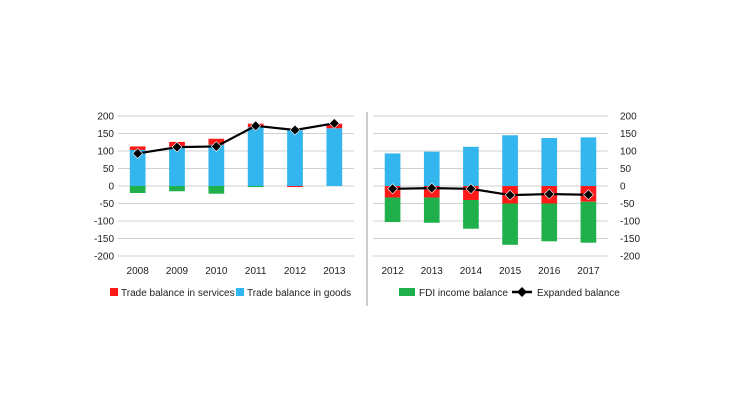  Describe the element at coordinates (240, 292) in the screenshot. I see `legend-swatch-goods` at that location.